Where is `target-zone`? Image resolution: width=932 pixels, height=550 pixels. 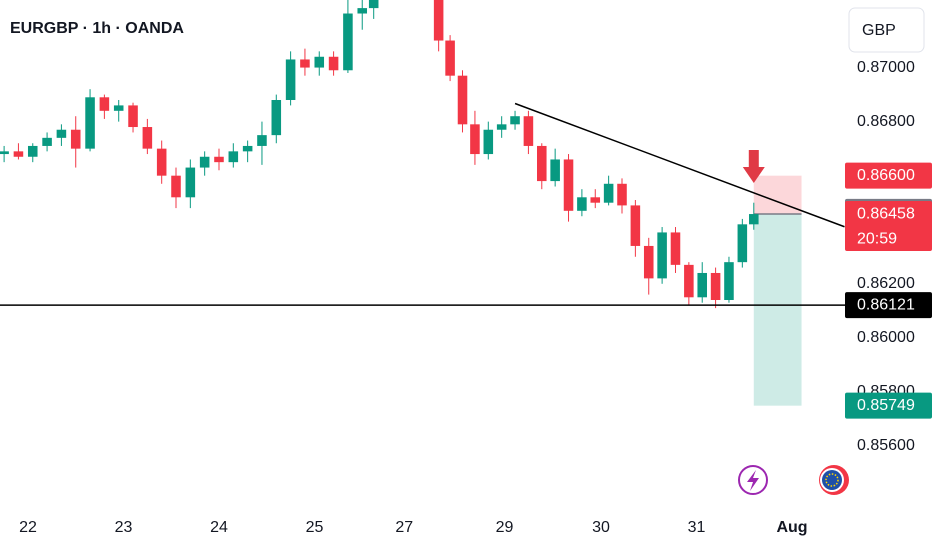
target-zone is located at coordinates (777, 310).